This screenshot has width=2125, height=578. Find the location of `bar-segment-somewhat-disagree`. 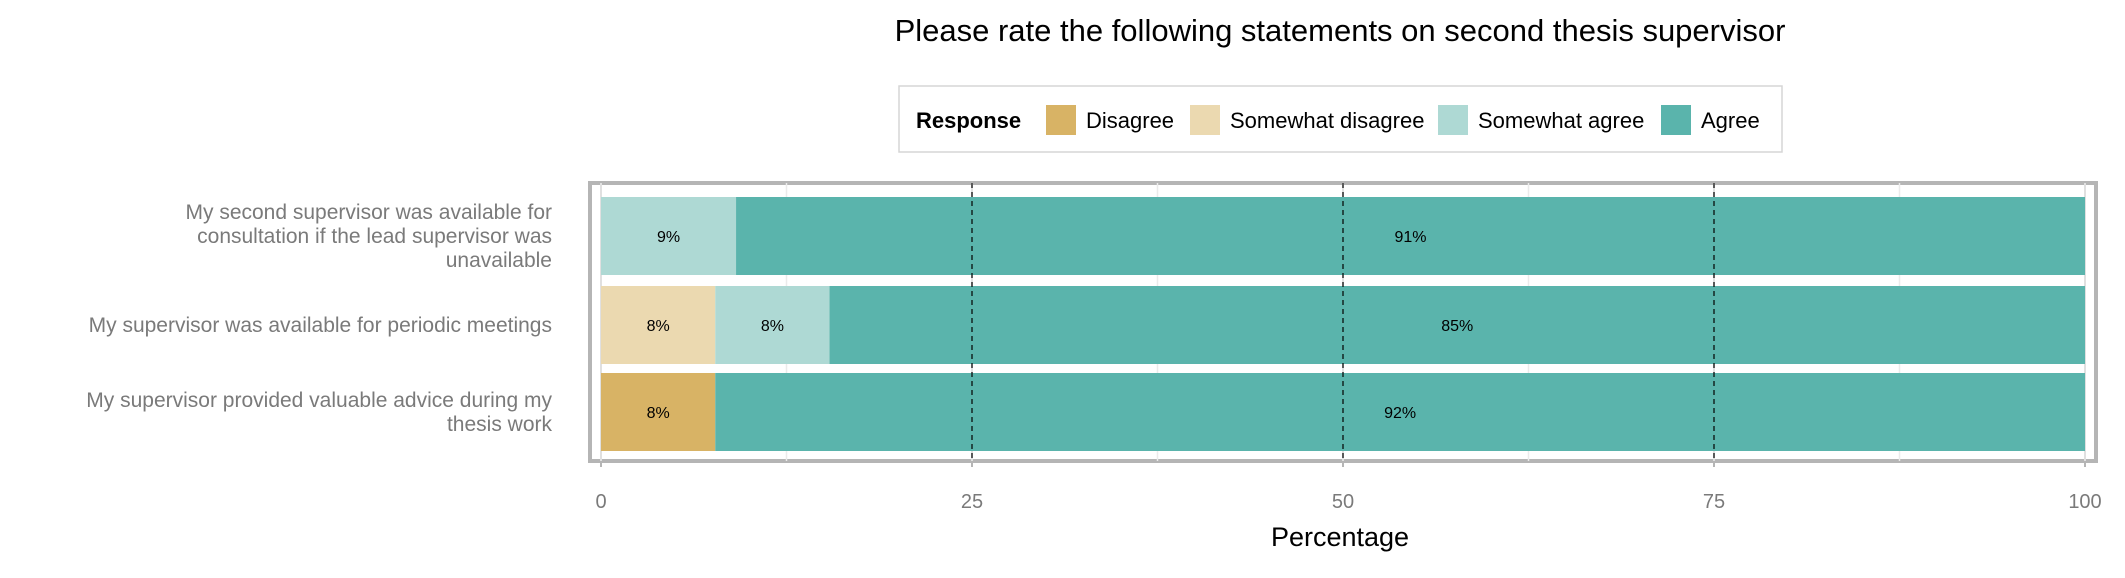

bar-segment-somewhat-disagree is located at coordinates (658, 325).